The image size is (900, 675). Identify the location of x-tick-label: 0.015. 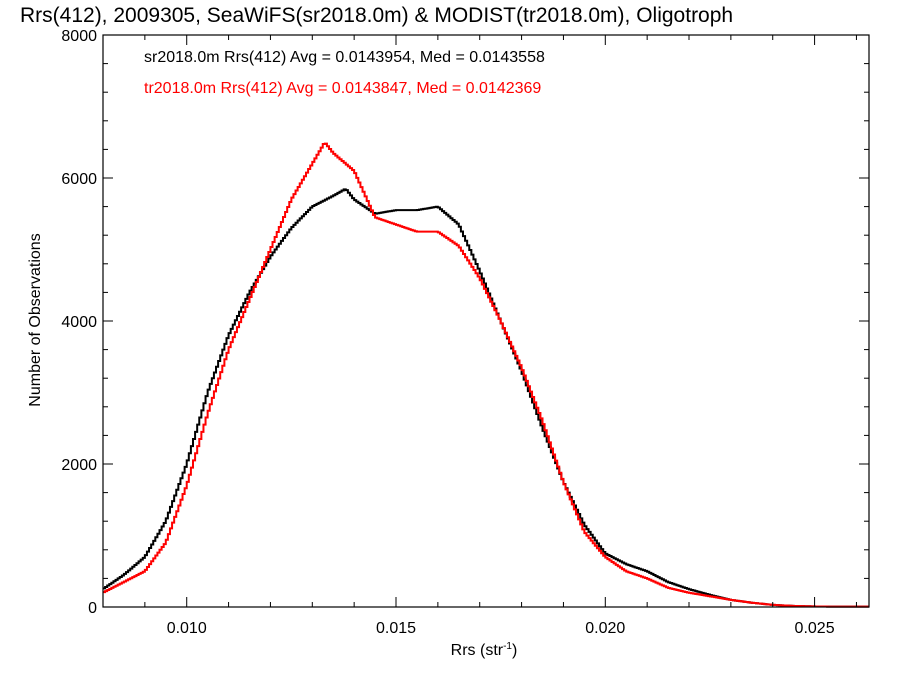
(396, 628).